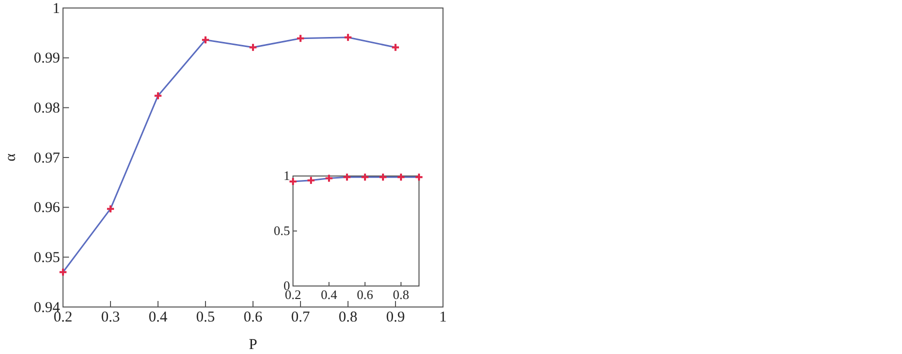  What do you see at coordinates (47, 158) in the screenshot?
I see `y-tick-label: 0.97` at bounding box center [47, 158].